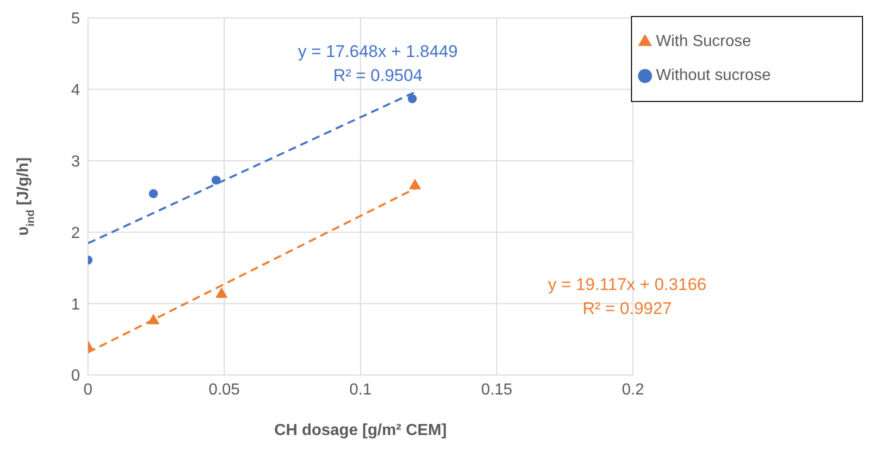 This screenshot has height=473, width=885. Describe the element at coordinates (224, 389) in the screenshot. I see `x-tick-label: 0.05` at that location.